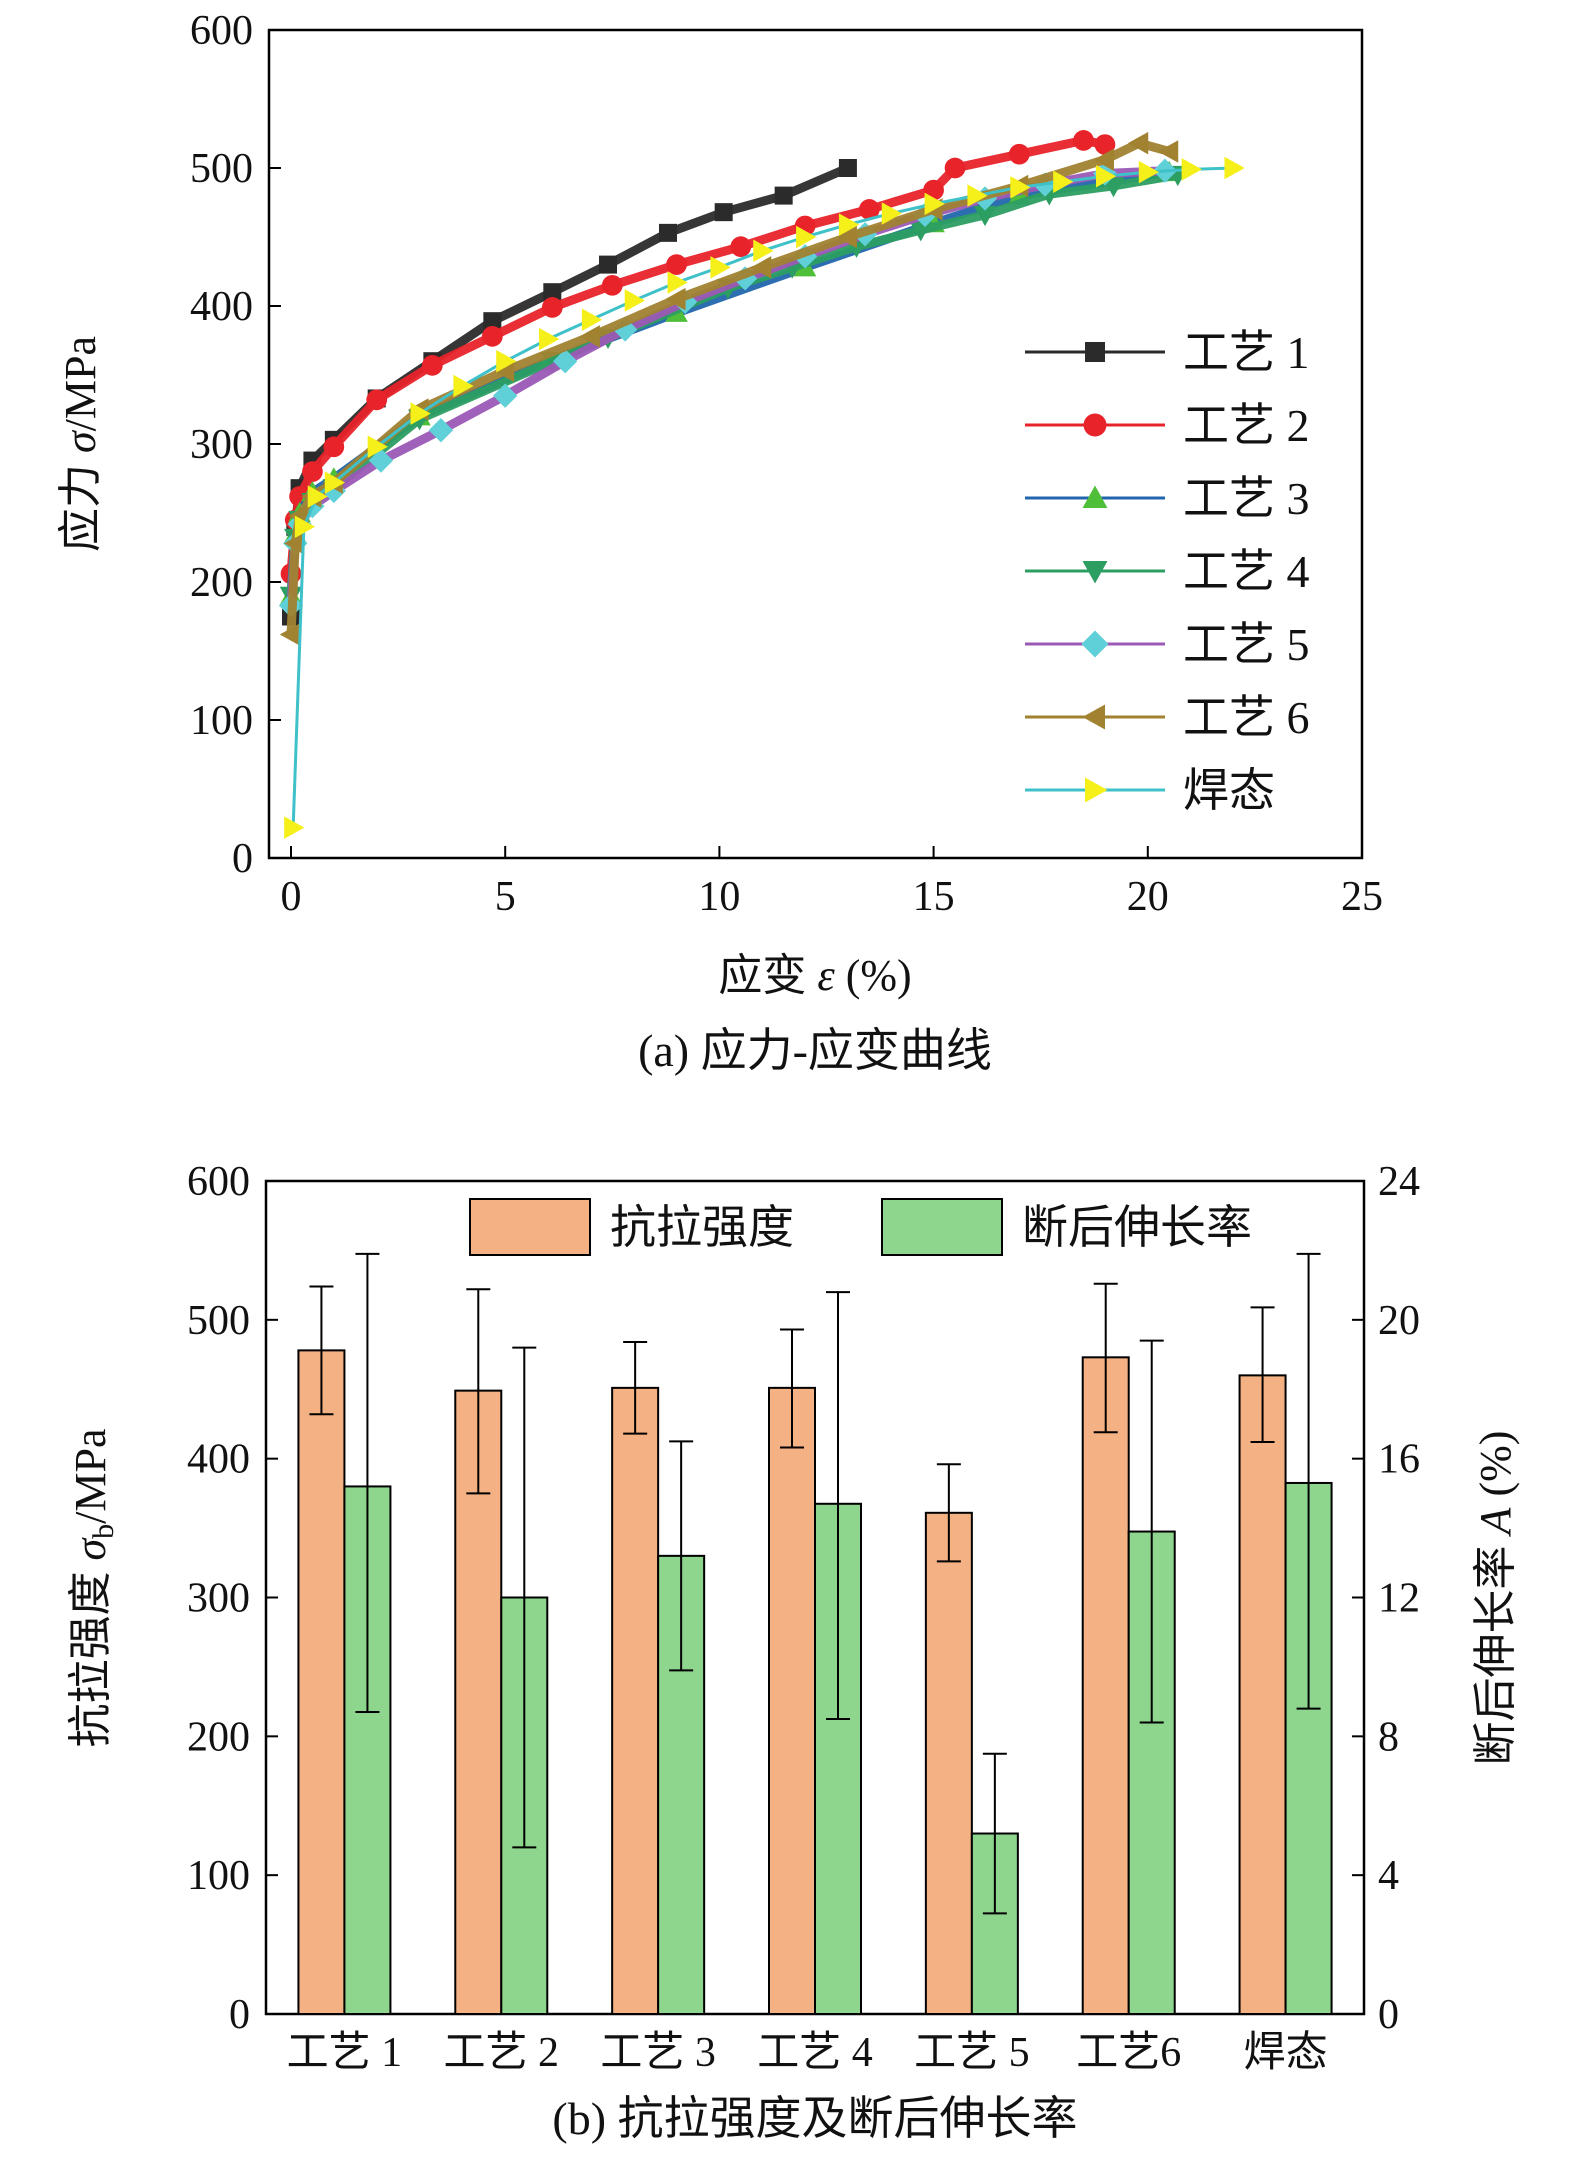 This screenshot has width=1575, height=2157. I want to click on legend-label-a: 工艺 3, so click(1246, 498).